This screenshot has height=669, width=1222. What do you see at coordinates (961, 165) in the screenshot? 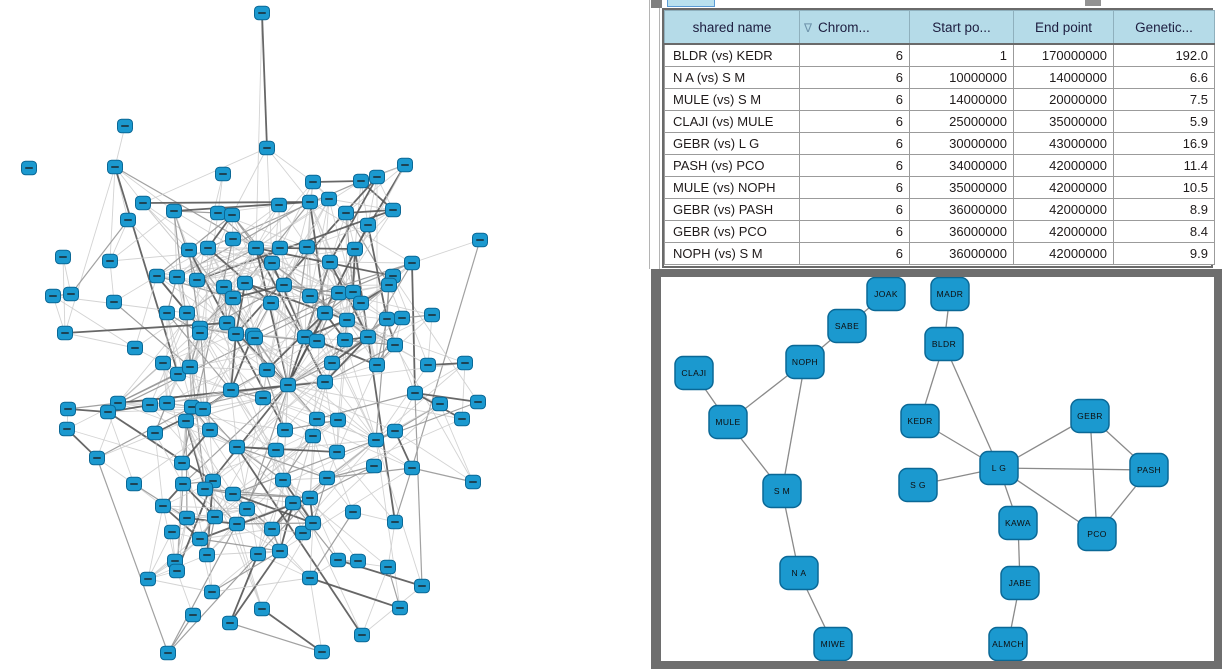
I see `cell-value: 34000000` at bounding box center [961, 165].